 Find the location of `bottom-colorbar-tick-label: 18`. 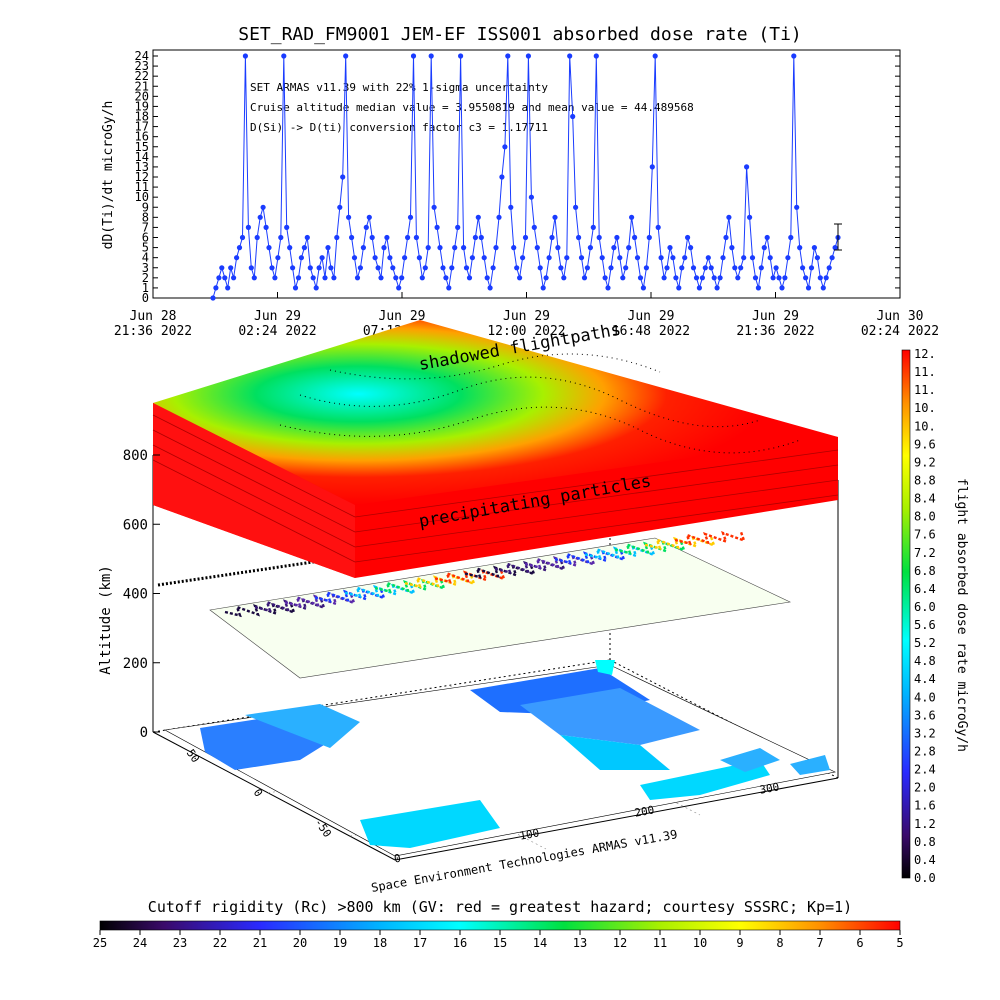

bottom-colorbar-tick-label: 18 is located at coordinates (380, 943).